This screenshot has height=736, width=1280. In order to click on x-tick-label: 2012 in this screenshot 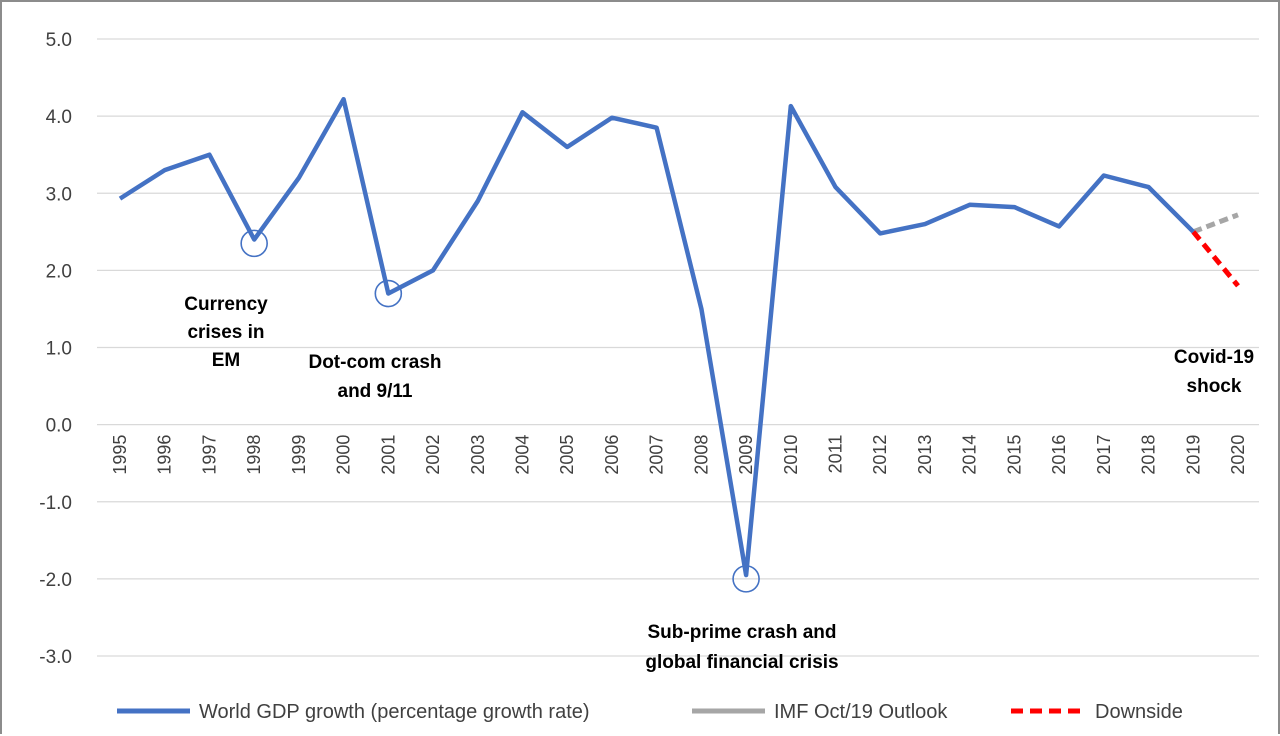, I will do `click(880, 455)`.